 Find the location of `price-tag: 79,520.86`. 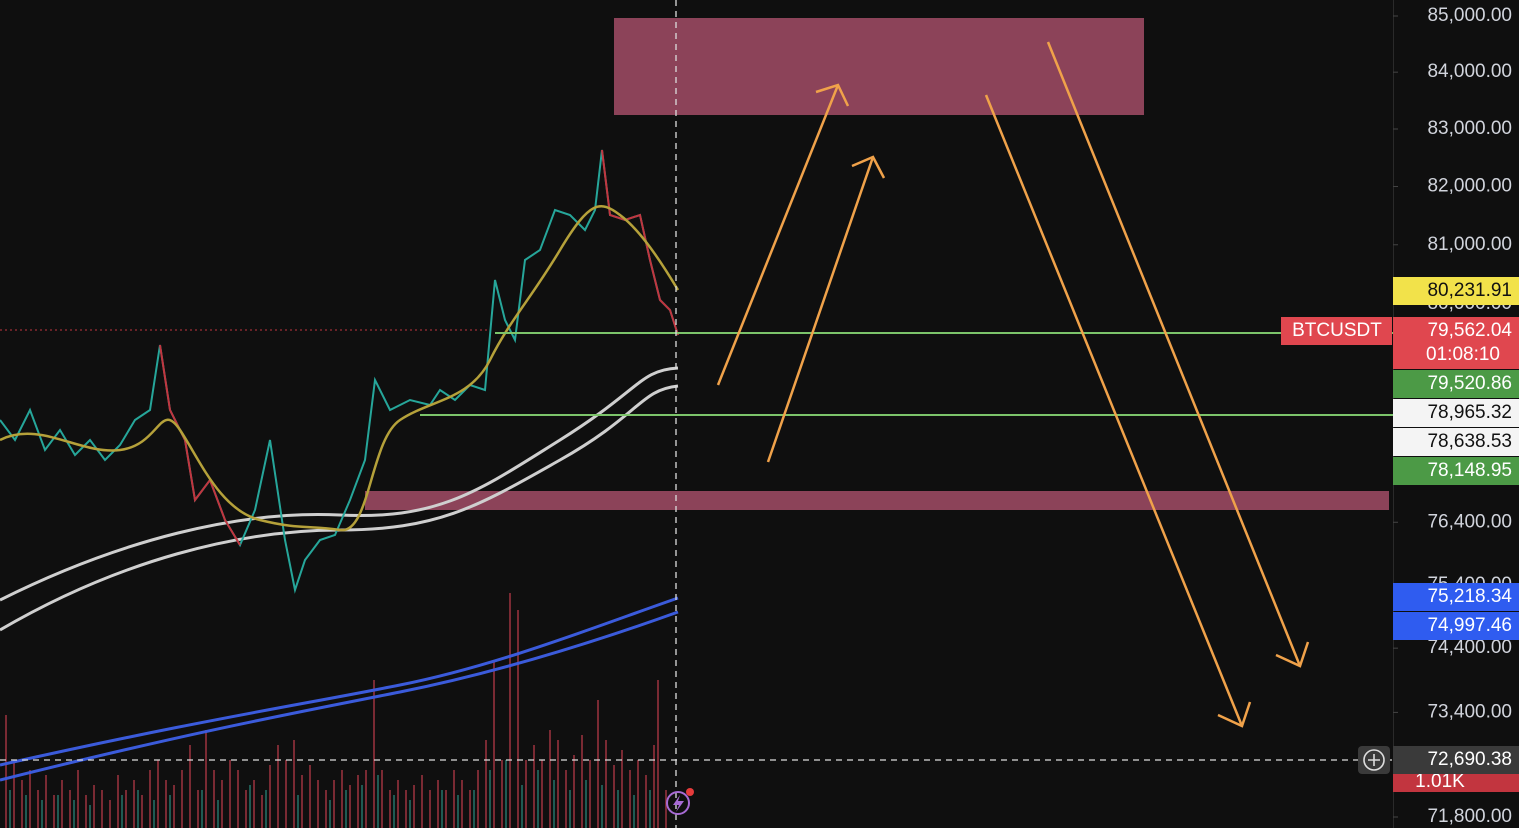

price-tag: 79,520.86 is located at coordinates (1469, 383).